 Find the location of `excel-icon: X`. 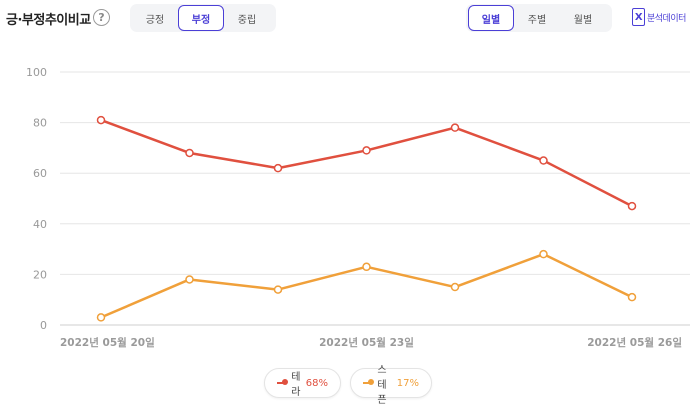

excel-icon: X is located at coordinates (638, 17).